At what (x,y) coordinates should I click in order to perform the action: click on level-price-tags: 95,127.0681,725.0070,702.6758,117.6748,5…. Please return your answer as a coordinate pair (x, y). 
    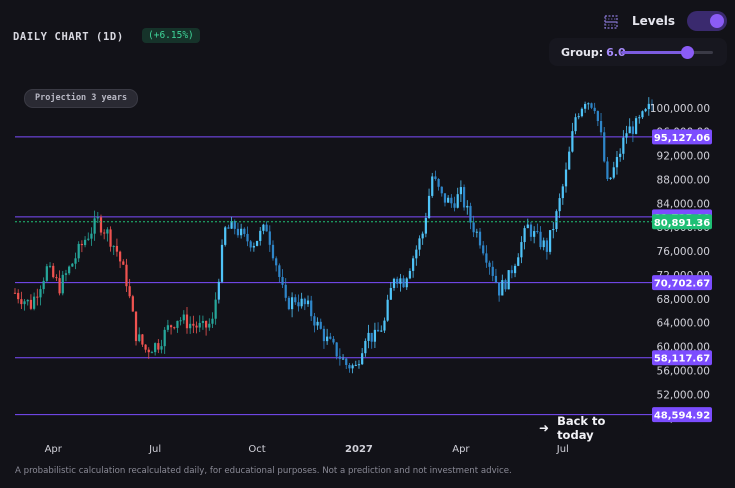
    Looking at the image, I should click on (682, 276).